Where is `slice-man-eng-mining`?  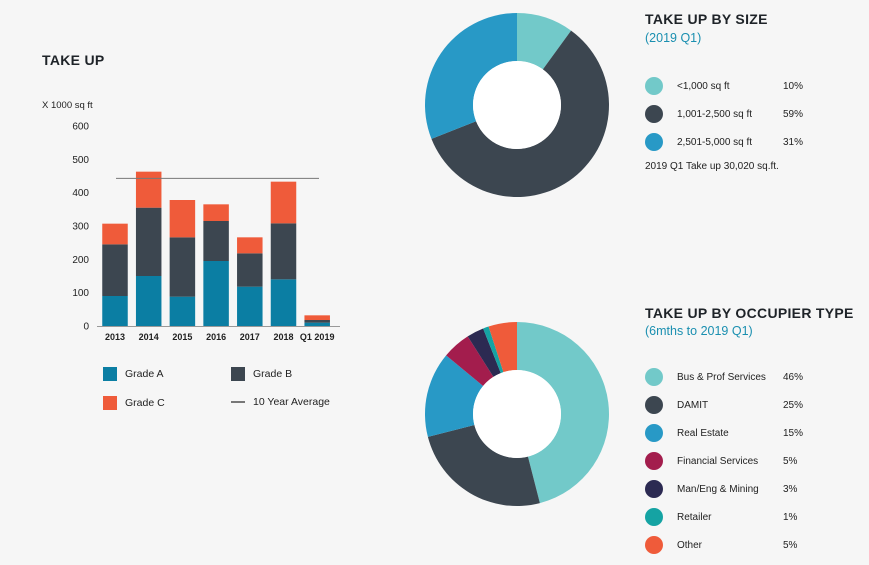
slice-man-eng-mining is located at coordinates (484, 352).